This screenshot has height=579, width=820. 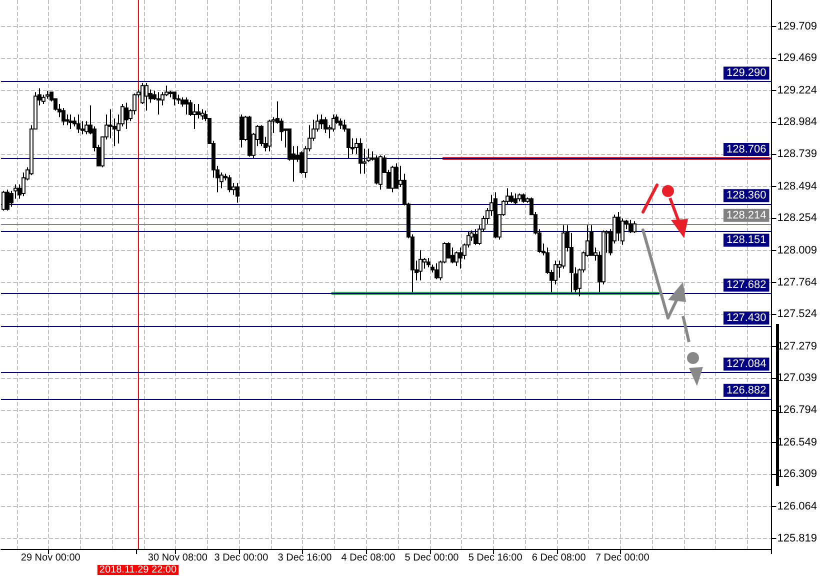 I want to click on ref-line-label: 129.290, so click(x=746, y=73).